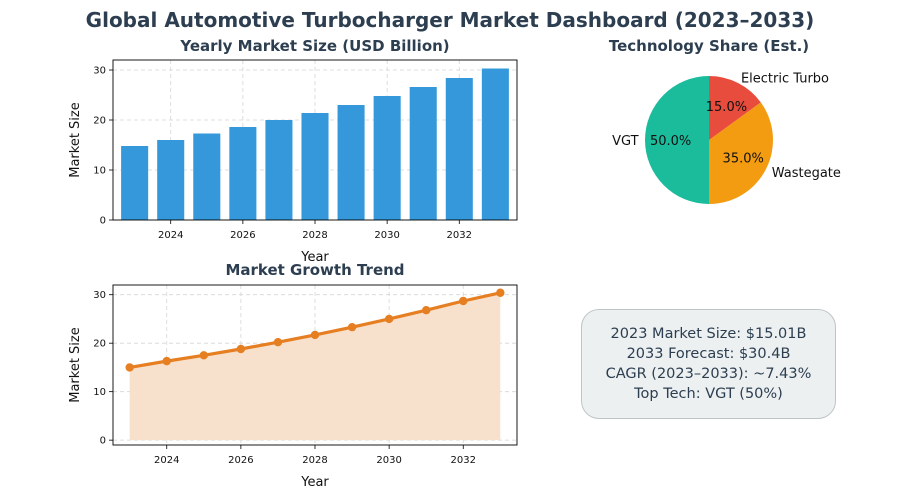 This screenshot has height=500, width=900. Describe the element at coordinates (135, 183) in the screenshot. I see `bar-2023` at that location.